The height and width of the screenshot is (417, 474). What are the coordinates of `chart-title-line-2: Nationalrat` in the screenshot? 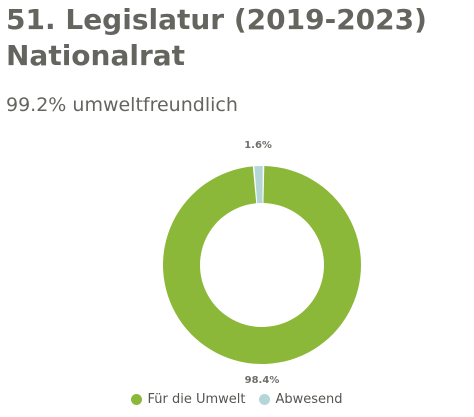 It's located at (96, 55).